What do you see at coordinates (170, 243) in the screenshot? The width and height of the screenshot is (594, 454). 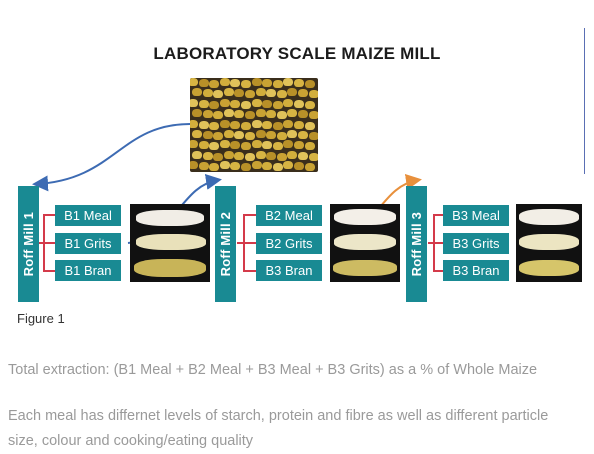 I see `mill-1-products-photo` at bounding box center [170, 243].